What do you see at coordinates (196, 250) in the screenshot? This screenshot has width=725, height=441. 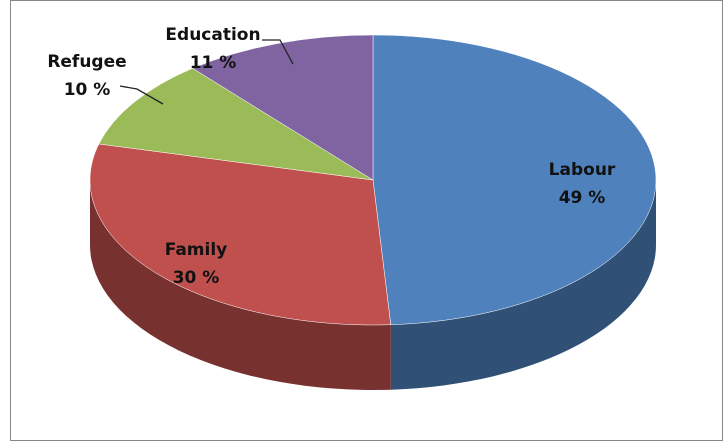 I see `category-label: Family` at bounding box center [196, 250].